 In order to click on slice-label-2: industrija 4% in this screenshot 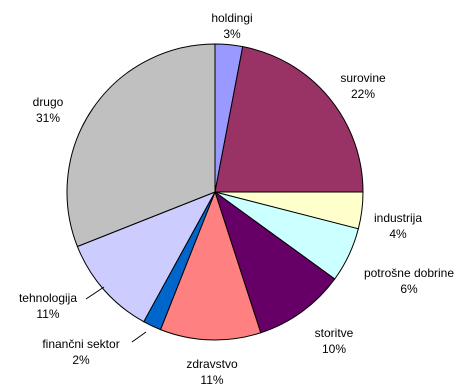, I will do `click(398, 226)`.